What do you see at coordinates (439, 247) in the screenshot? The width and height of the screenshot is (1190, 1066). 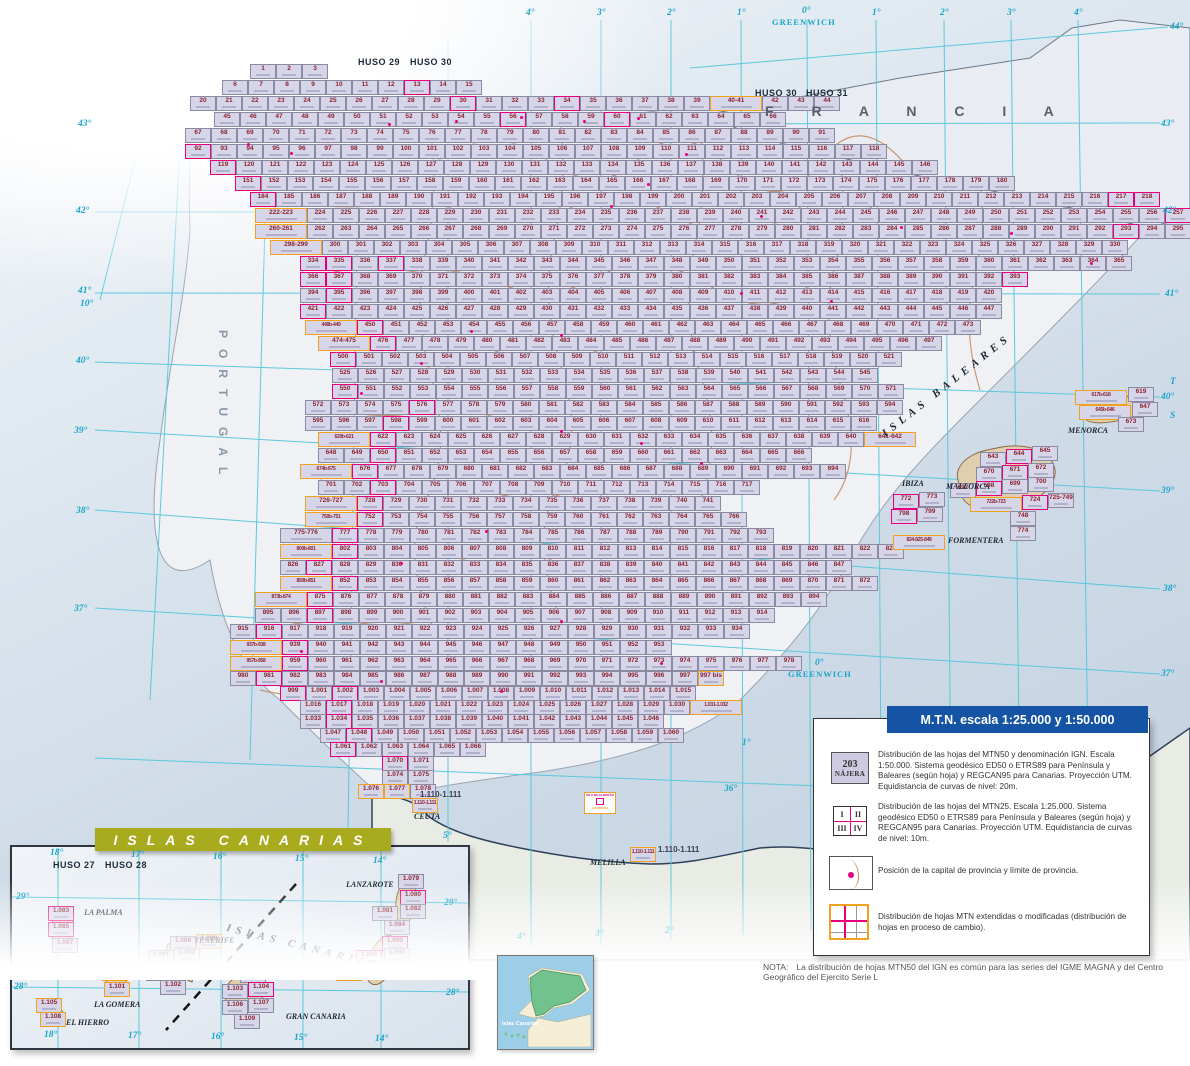 I see `sheet-cell-304: 304` at bounding box center [439, 247].